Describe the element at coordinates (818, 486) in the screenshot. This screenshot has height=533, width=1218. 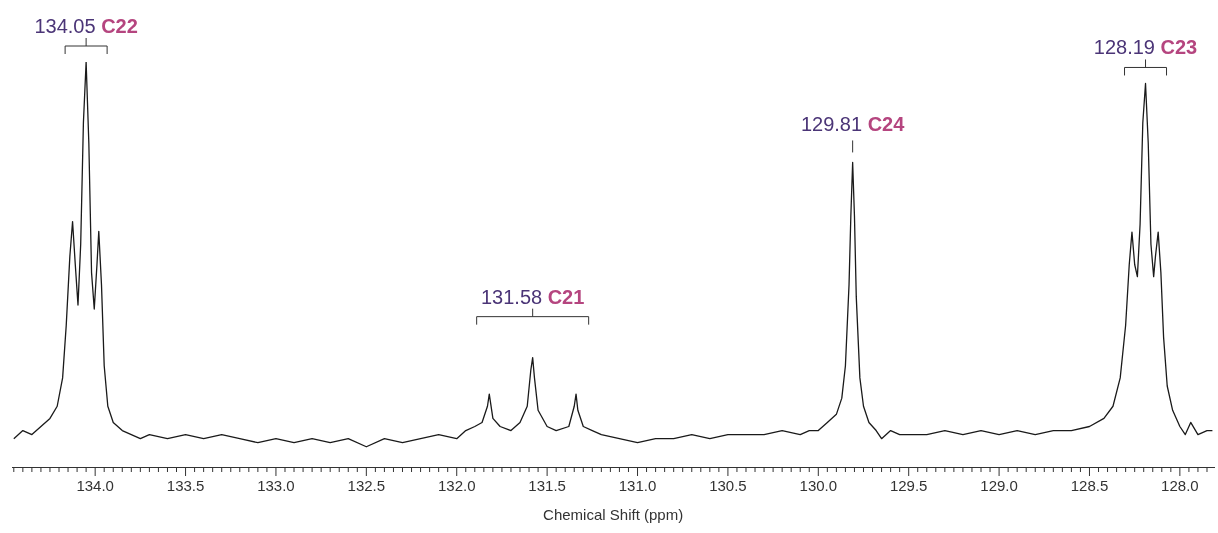
I see `x-tick-label: 130.0` at that location.